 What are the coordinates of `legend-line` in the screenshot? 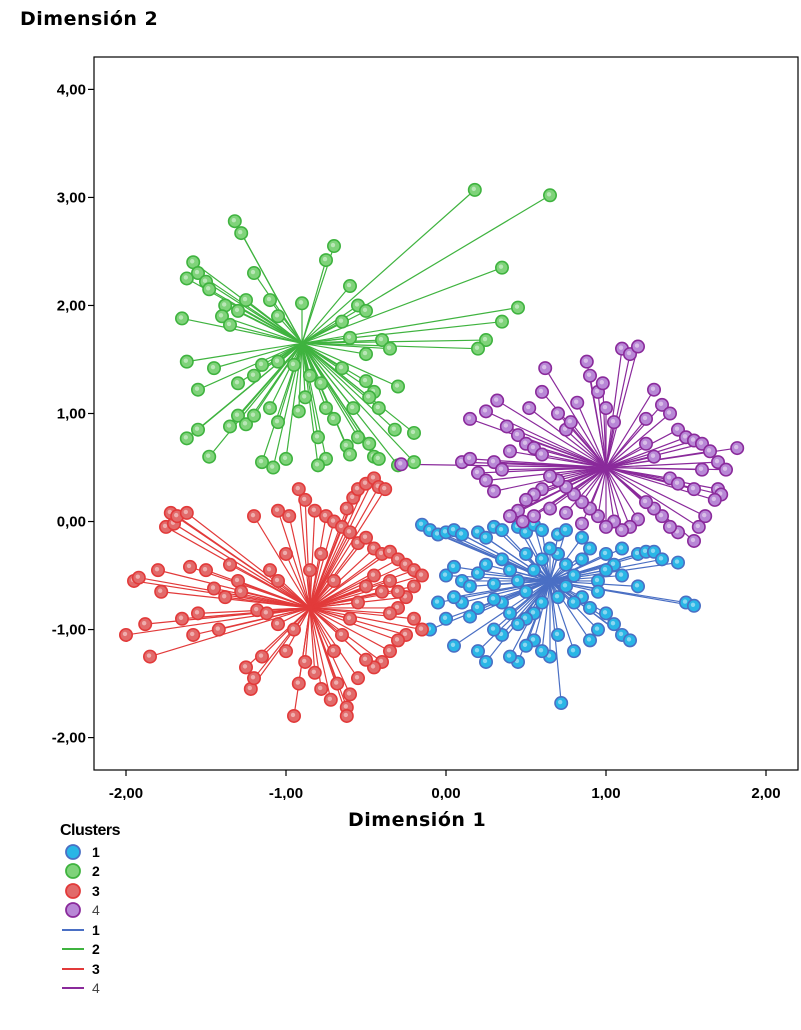 It's located at (73, 949).